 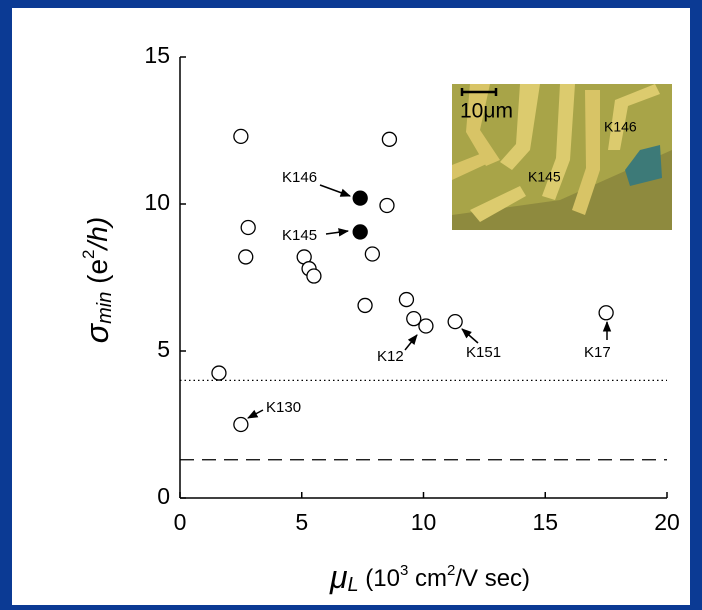 What do you see at coordinates (424, 522) in the screenshot?
I see `x-tick-label: 10` at bounding box center [424, 522].